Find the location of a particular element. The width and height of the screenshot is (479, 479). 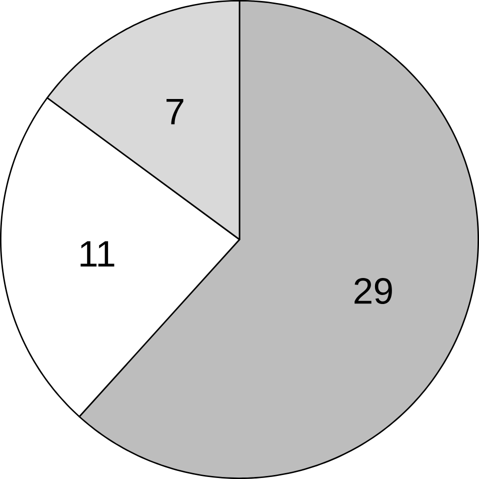

data-label: 29 is located at coordinates (373, 291).